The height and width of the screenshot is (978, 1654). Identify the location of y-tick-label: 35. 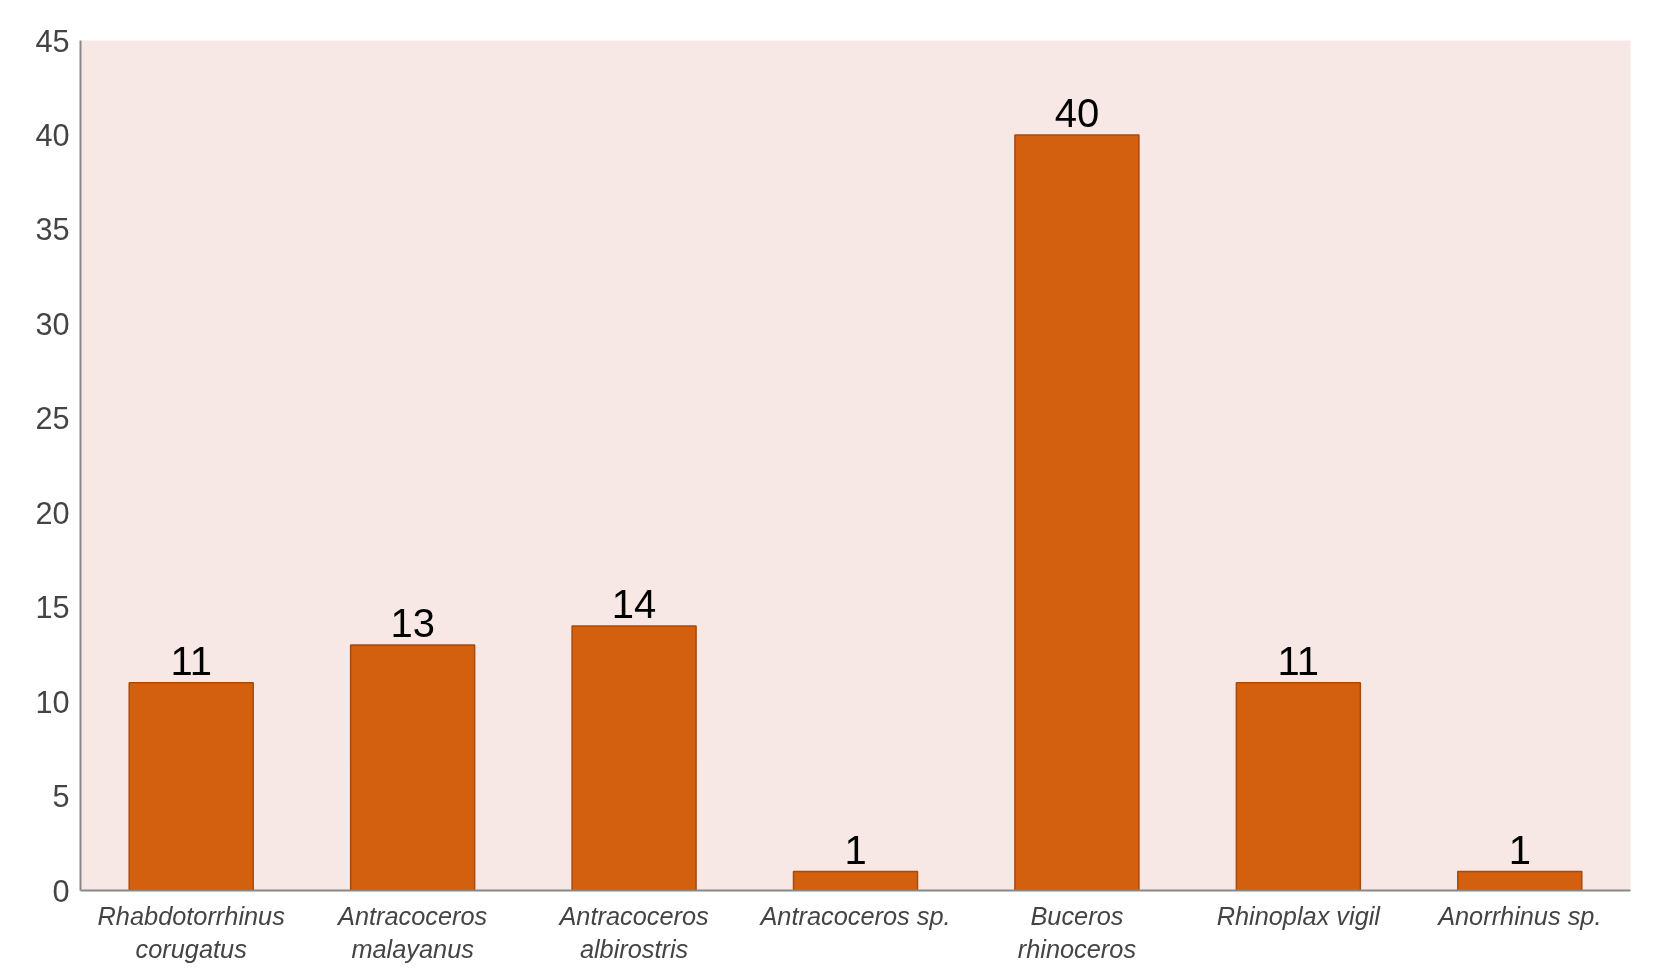
(52, 229).